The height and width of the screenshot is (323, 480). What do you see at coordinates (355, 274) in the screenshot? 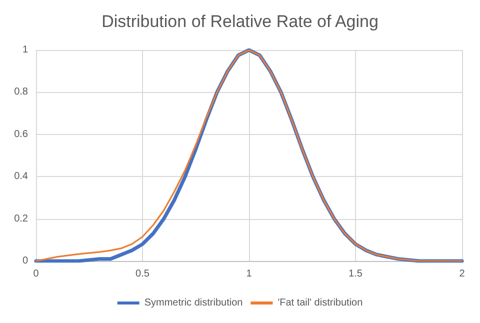
I see `x-tick-label: 1.5` at bounding box center [355, 274].